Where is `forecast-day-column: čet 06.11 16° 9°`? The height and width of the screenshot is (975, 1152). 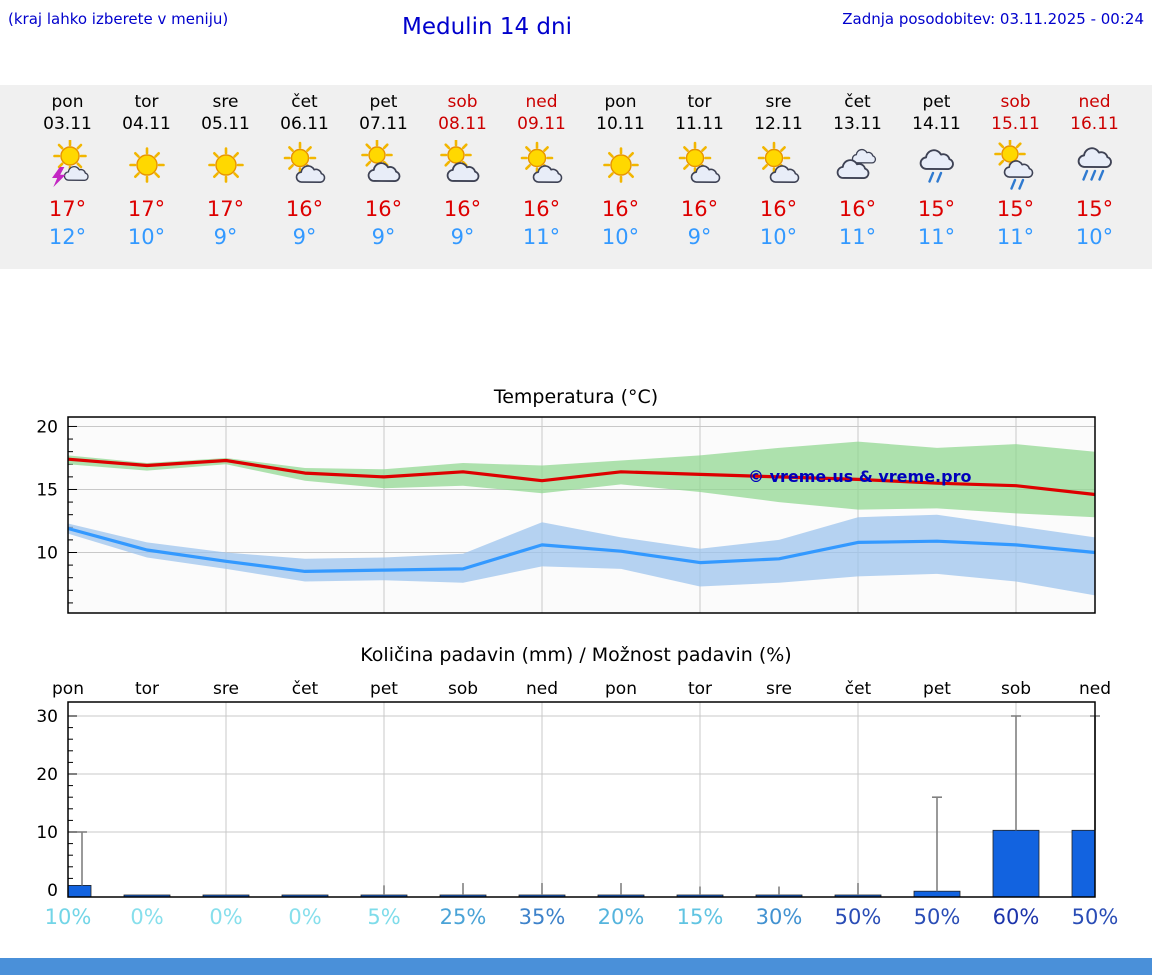
forecast-day-column: čet 06.11 16° 9° is located at coordinates (304, 177).